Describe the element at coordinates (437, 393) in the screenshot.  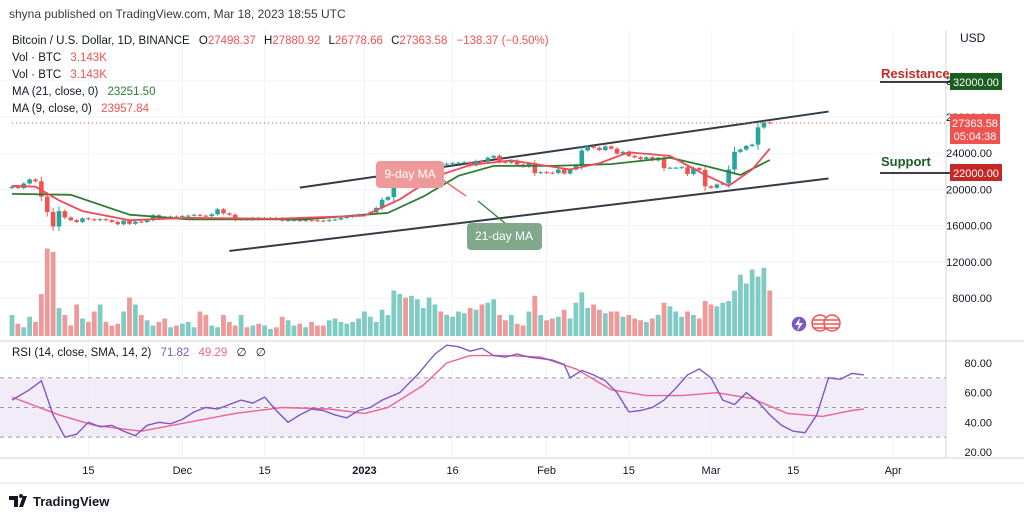
I see `rsi-sma-line` at that location.